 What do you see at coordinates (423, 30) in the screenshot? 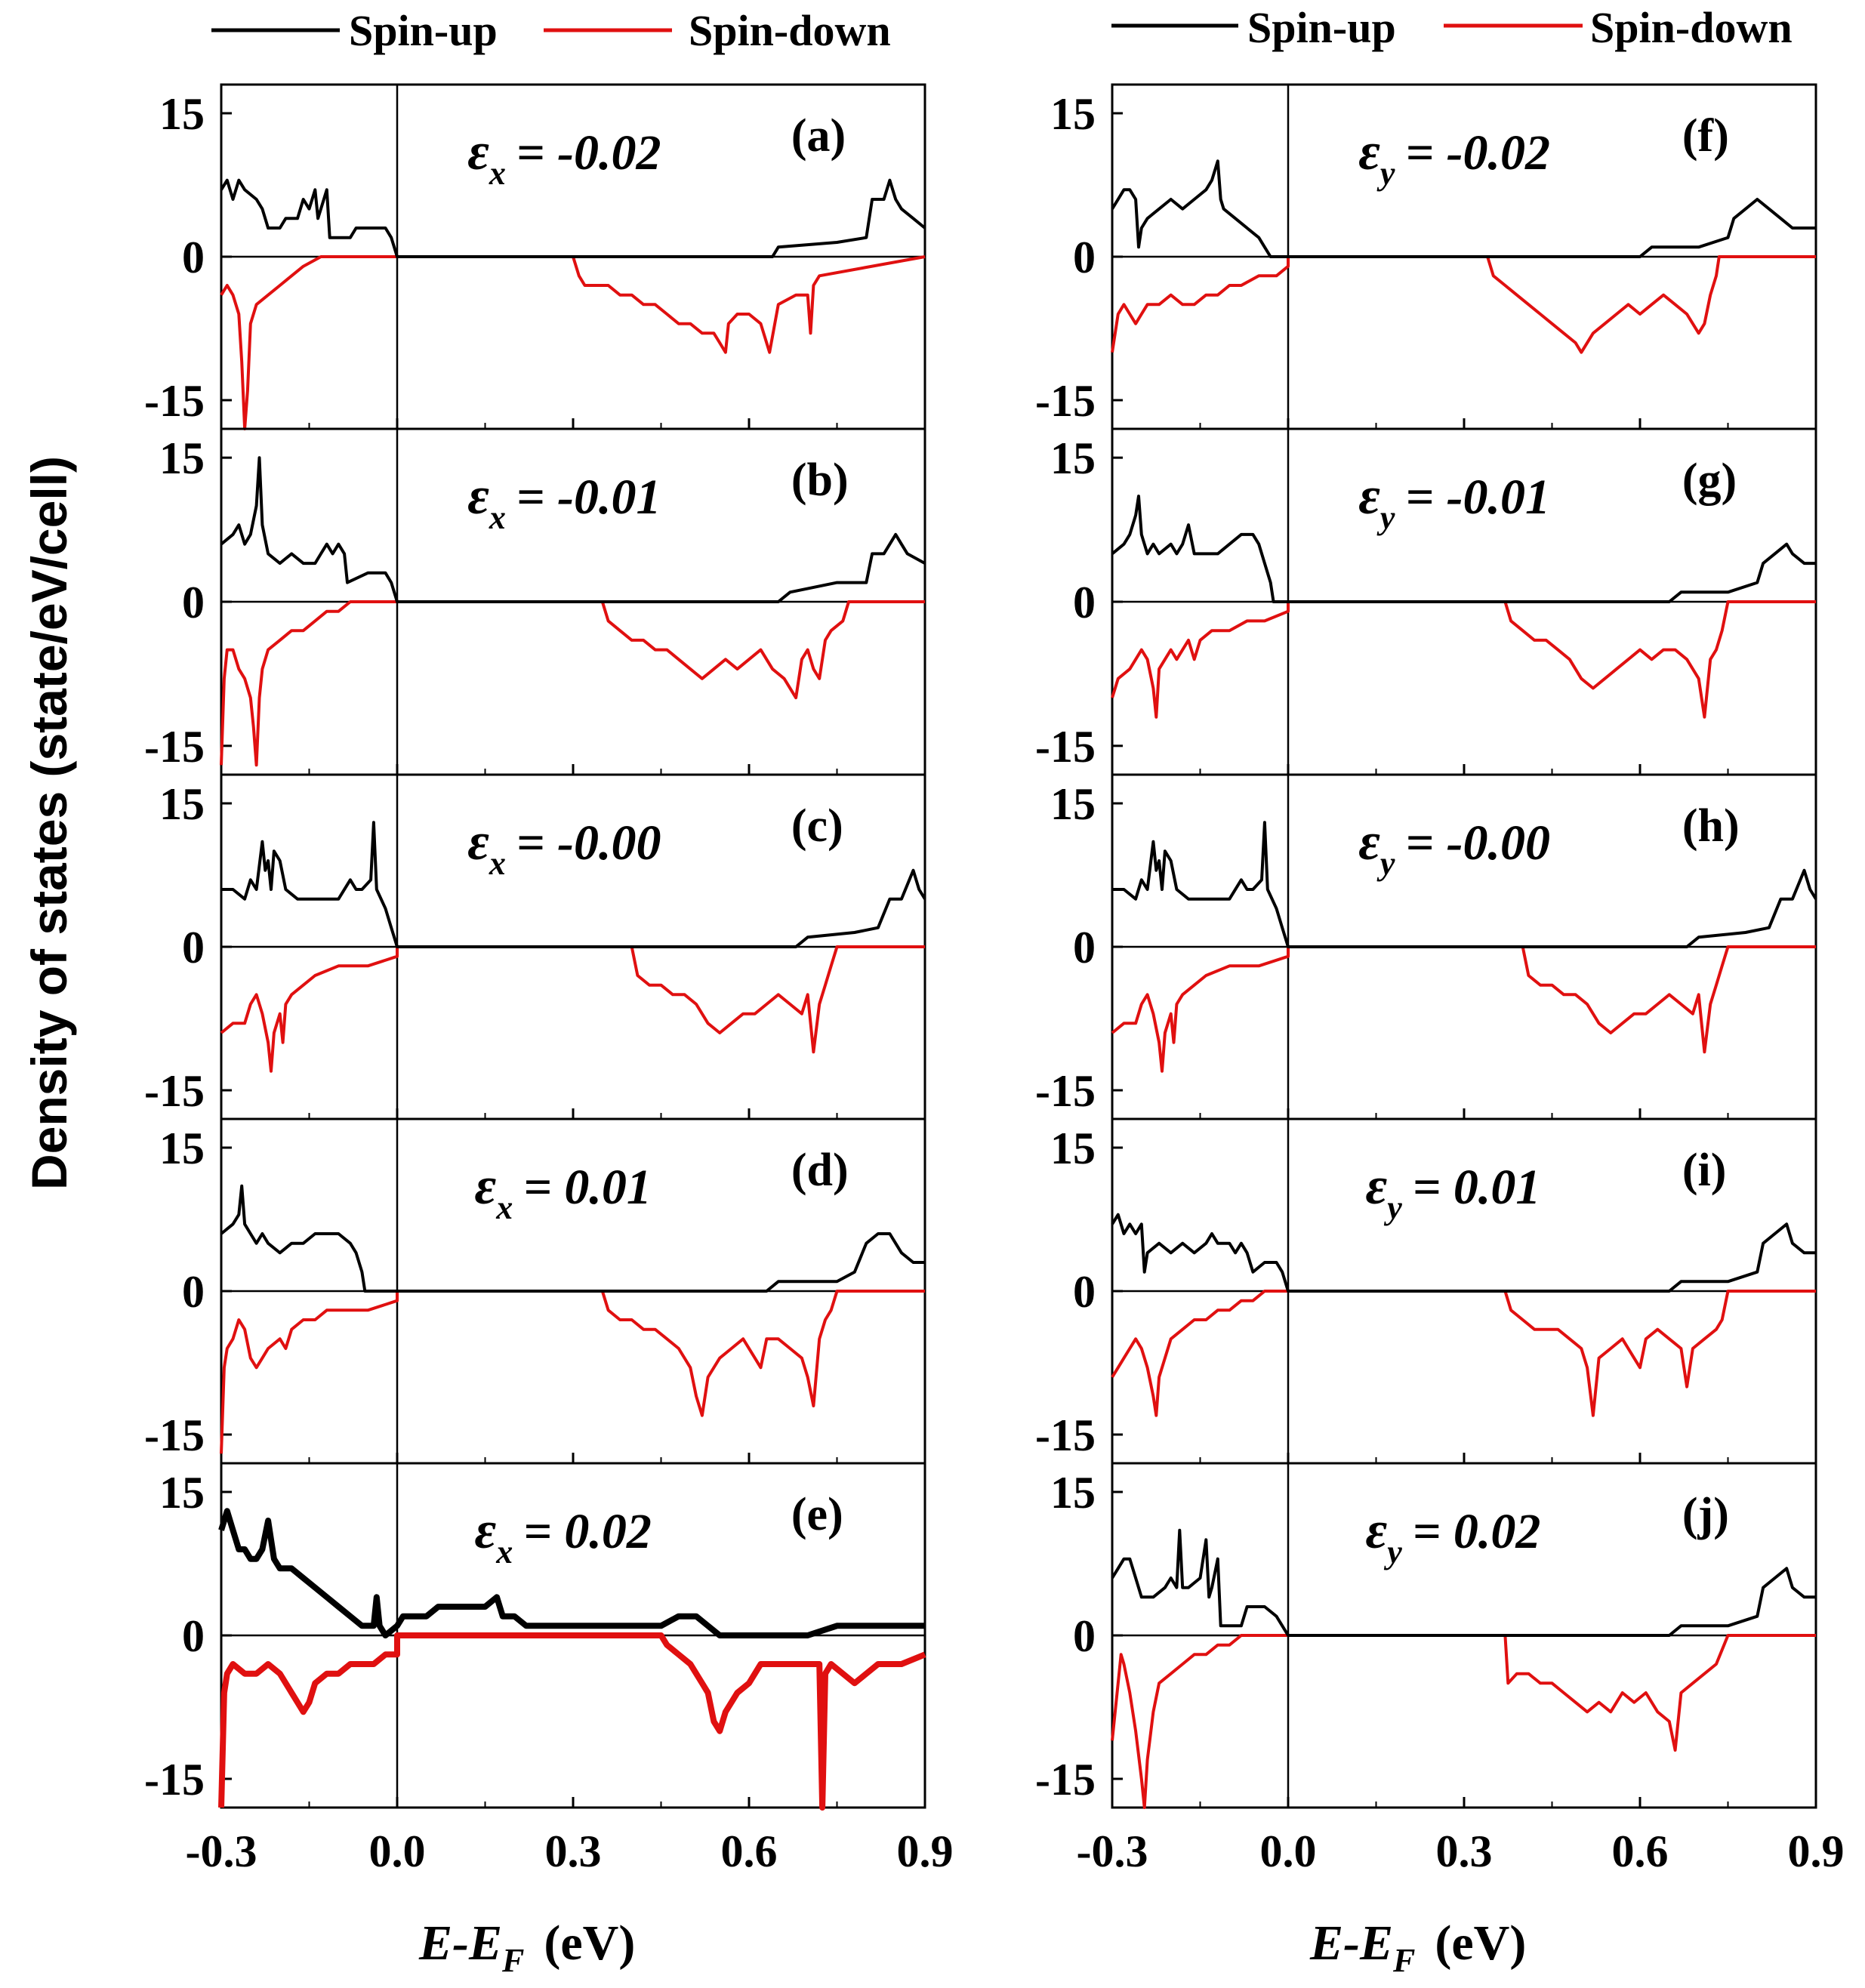
I see `legend-left-spin-up-label: Spin-up` at bounding box center [423, 30].